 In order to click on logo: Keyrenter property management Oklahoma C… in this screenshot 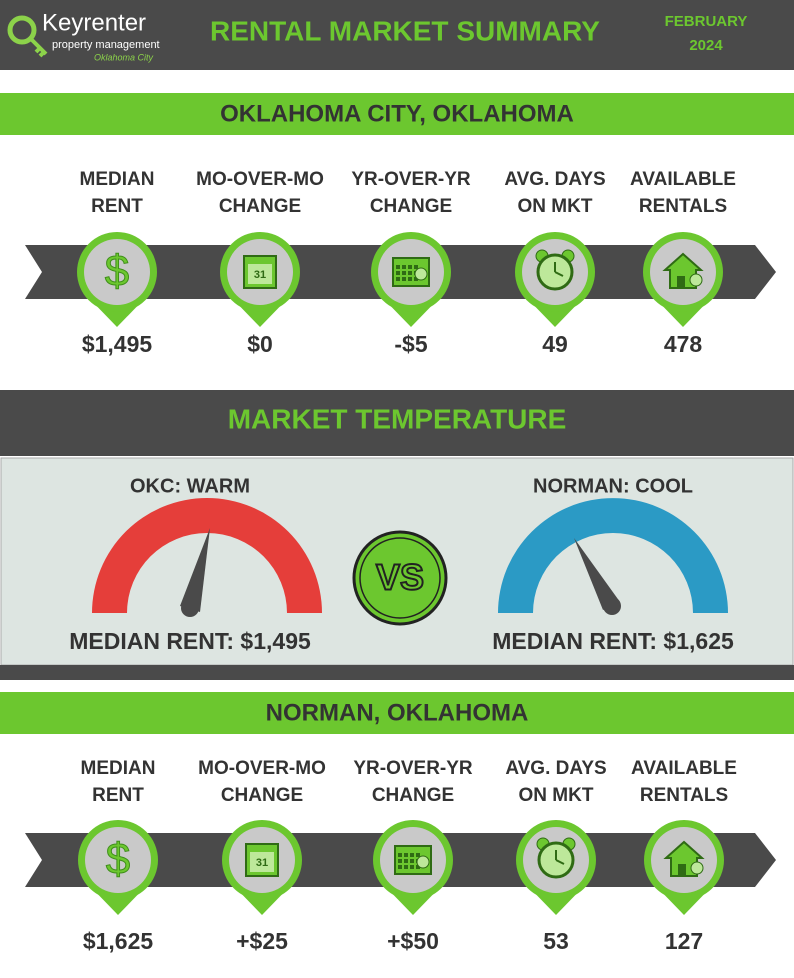, I will do `click(83, 35)`.